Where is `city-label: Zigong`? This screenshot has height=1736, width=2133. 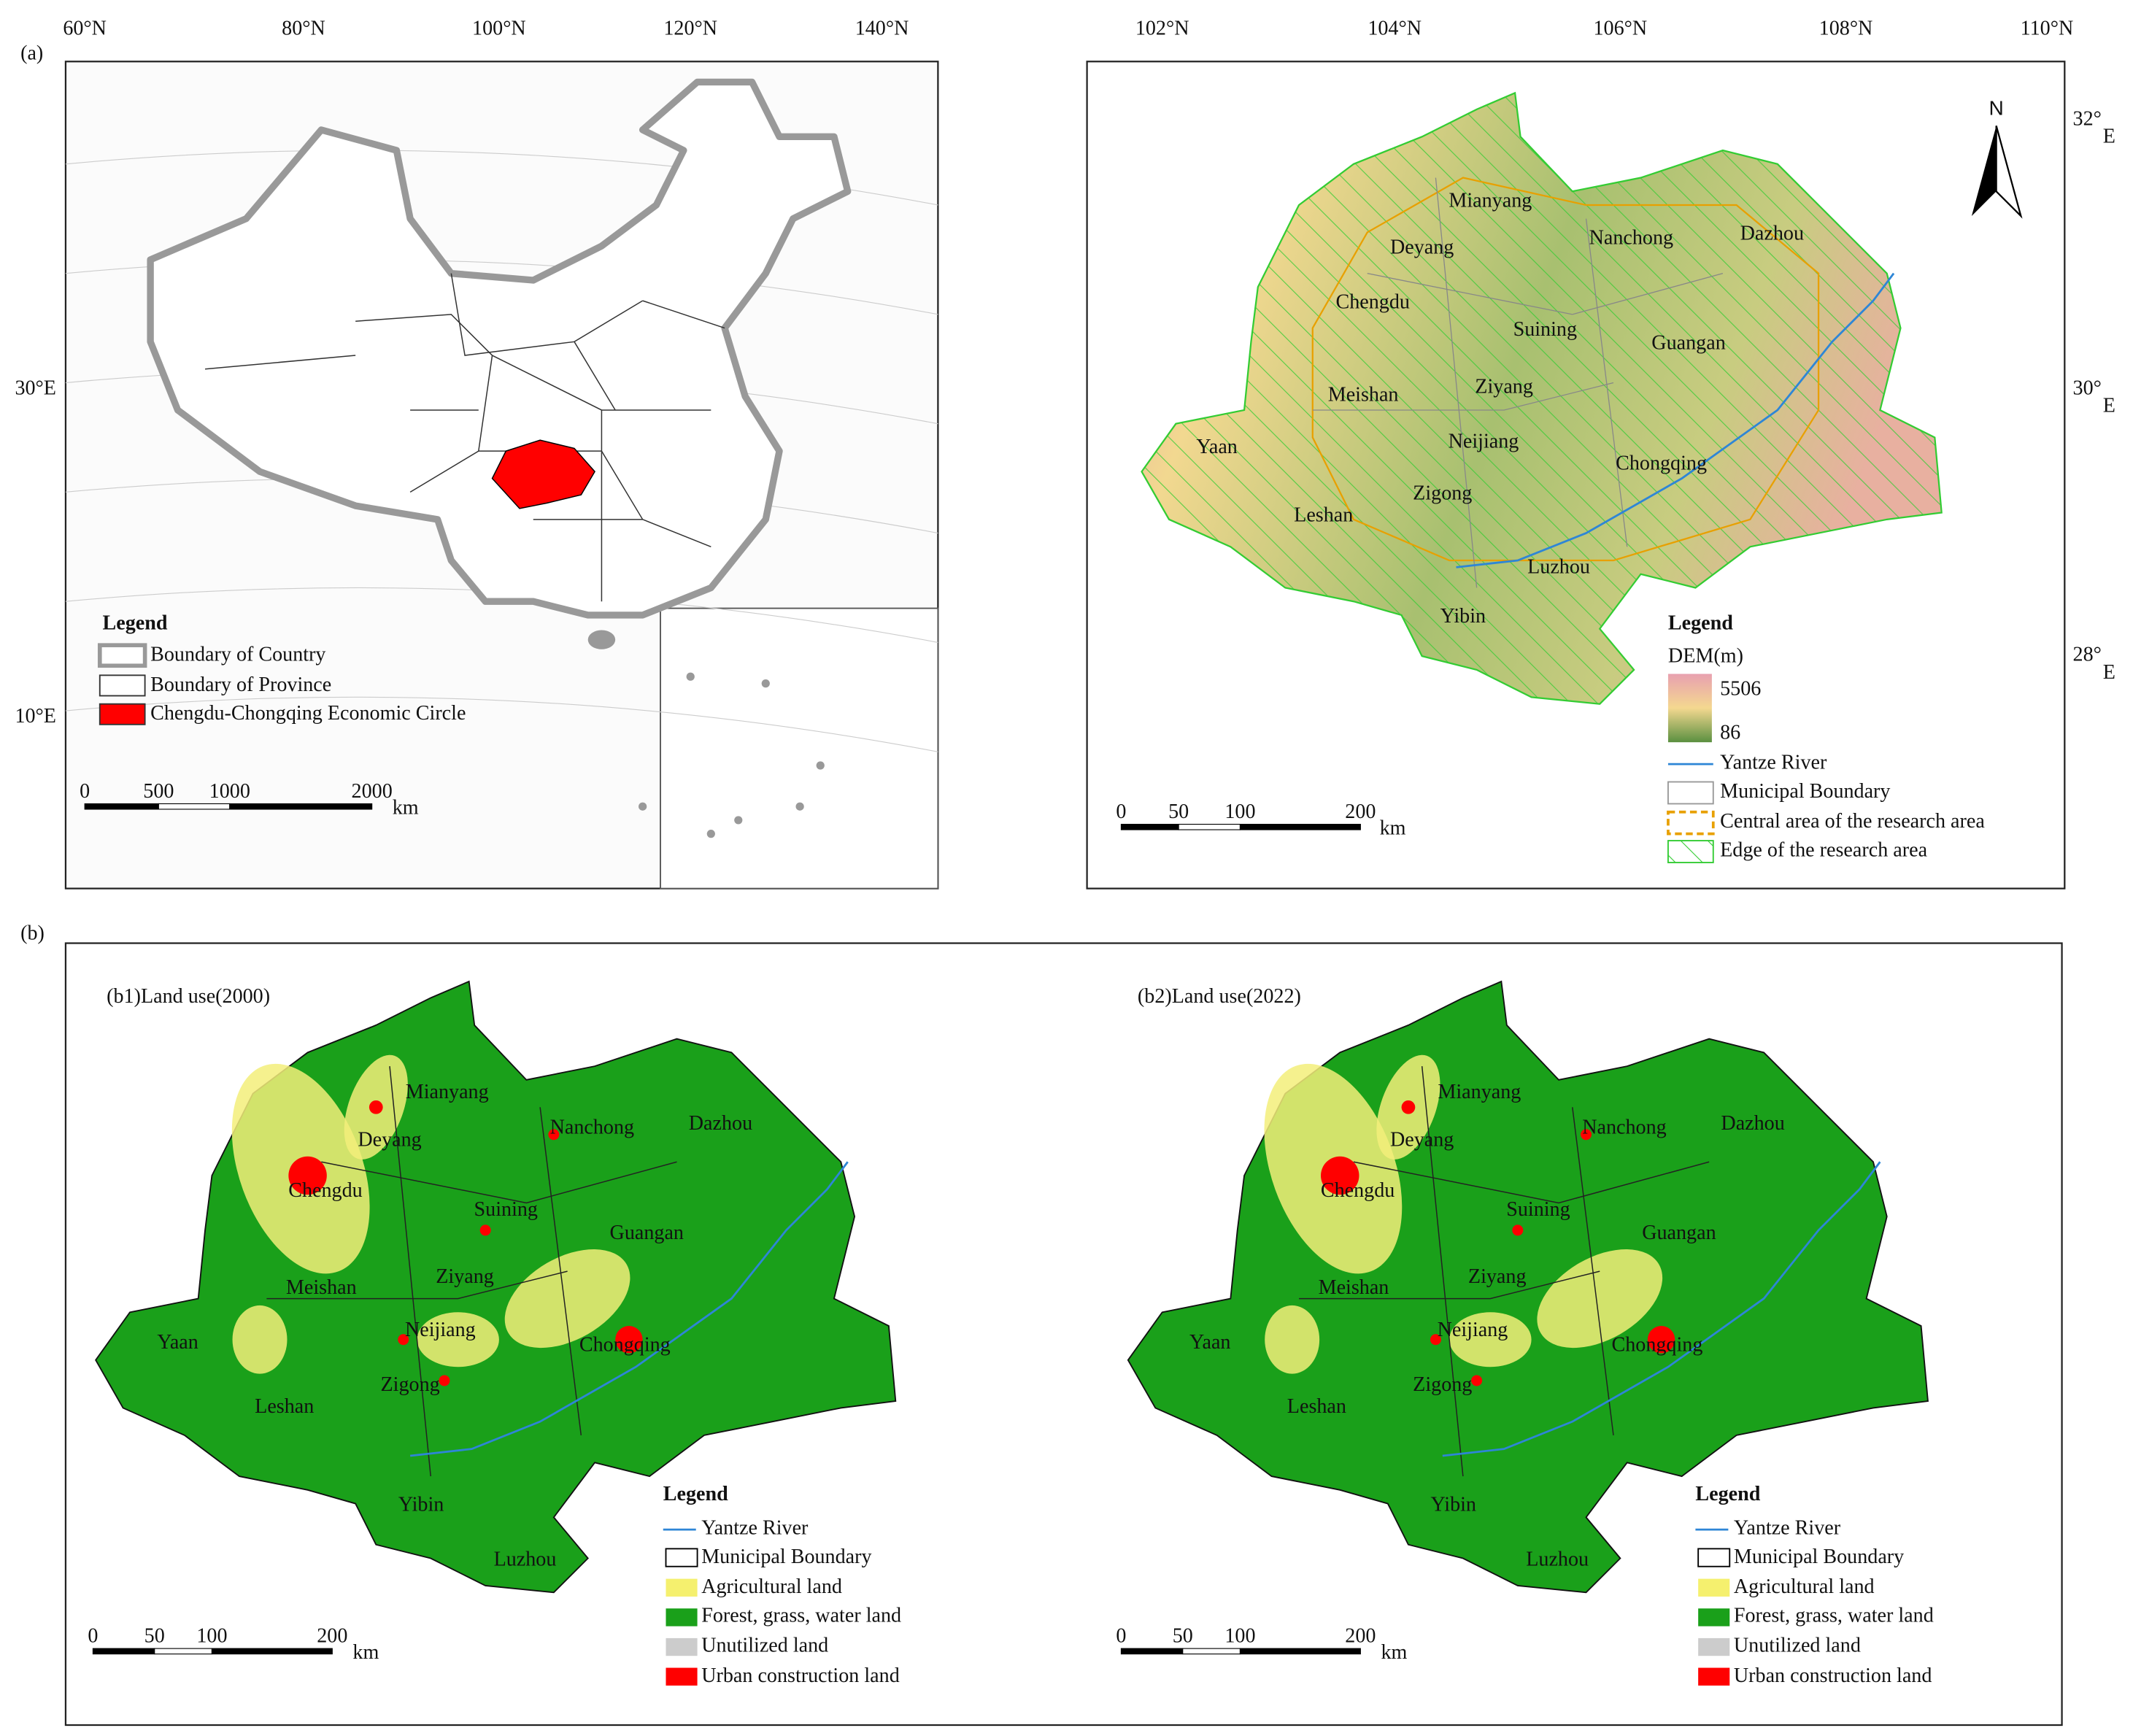 city-label: Zigong is located at coordinates (1442, 493).